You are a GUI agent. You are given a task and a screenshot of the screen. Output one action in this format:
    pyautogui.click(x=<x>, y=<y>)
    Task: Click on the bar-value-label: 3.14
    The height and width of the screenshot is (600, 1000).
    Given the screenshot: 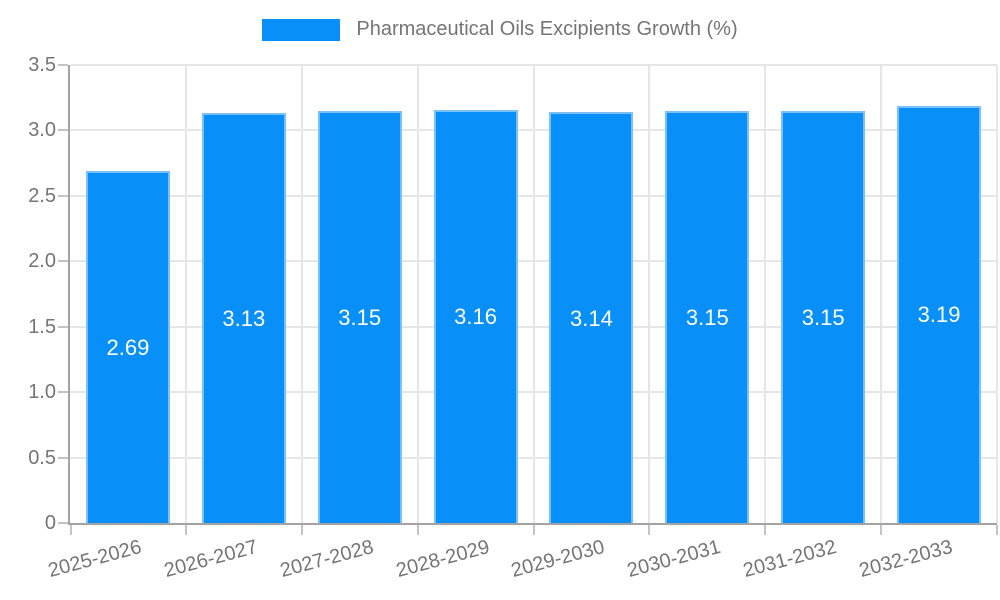 What is the action you would take?
    pyautogui.click(x=591, y=318)
    